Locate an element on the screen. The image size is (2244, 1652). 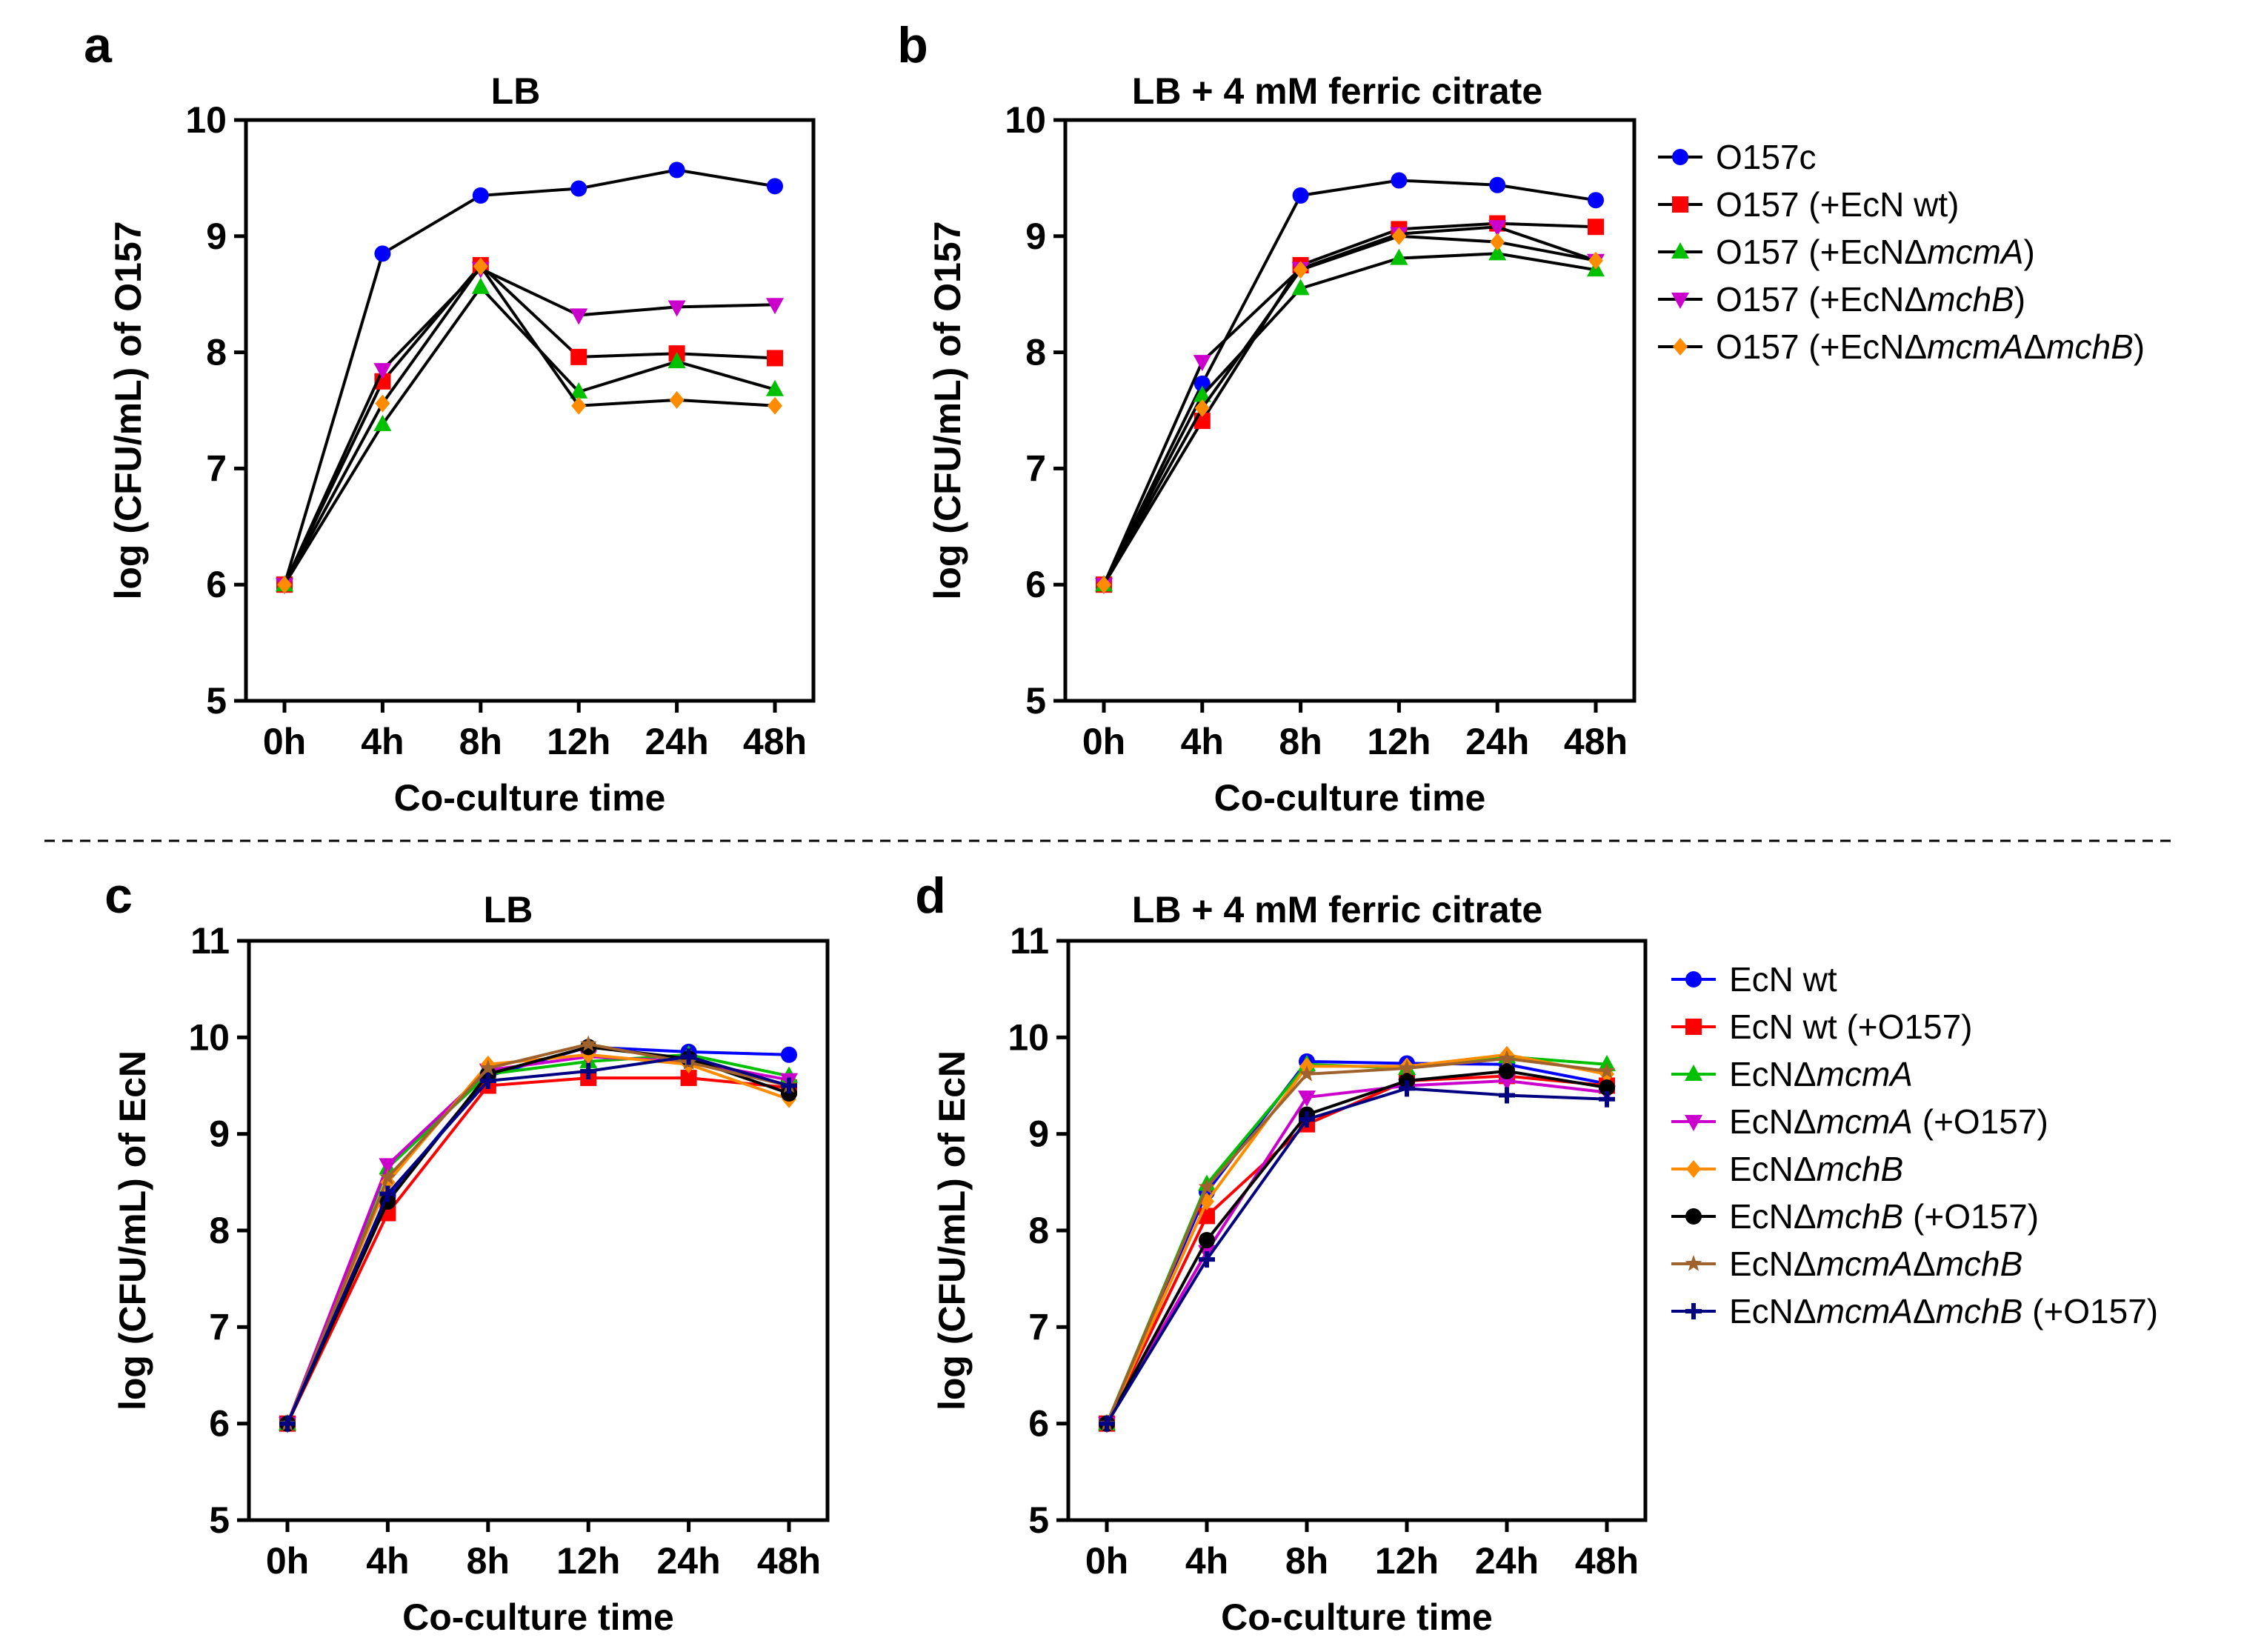
legend-entry: EcNΔmcmAΔmchB (+O157) is located at coordinates (1943, 1311).